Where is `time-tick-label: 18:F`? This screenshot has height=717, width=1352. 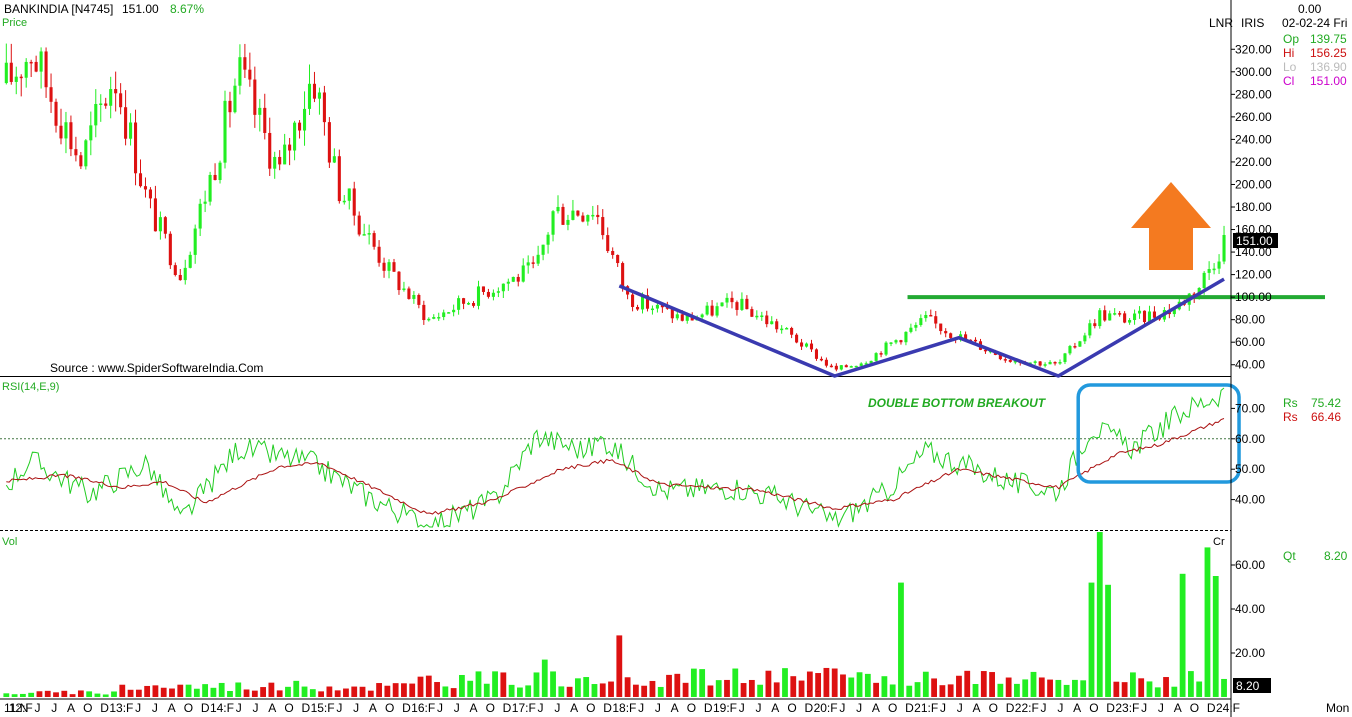 time-tick-label: 18:F is located at coordinates (624, 708).